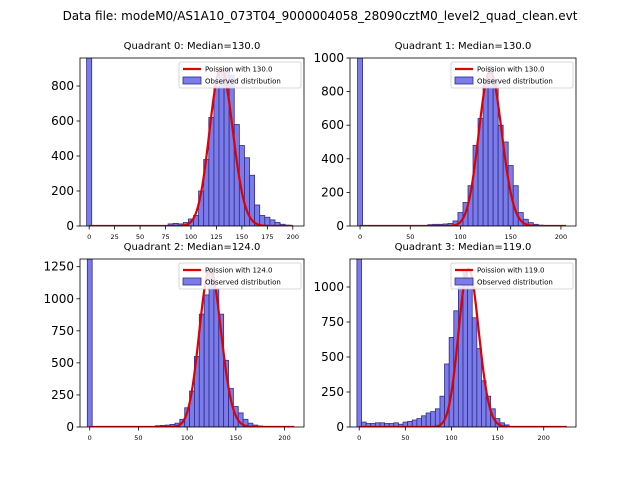 The width and height of the screenshot is (640, 480). What do you see at coordinates (62, 395) in the screenshot?
I see `y-tick-label: 250` at bounding box center [62, 395].